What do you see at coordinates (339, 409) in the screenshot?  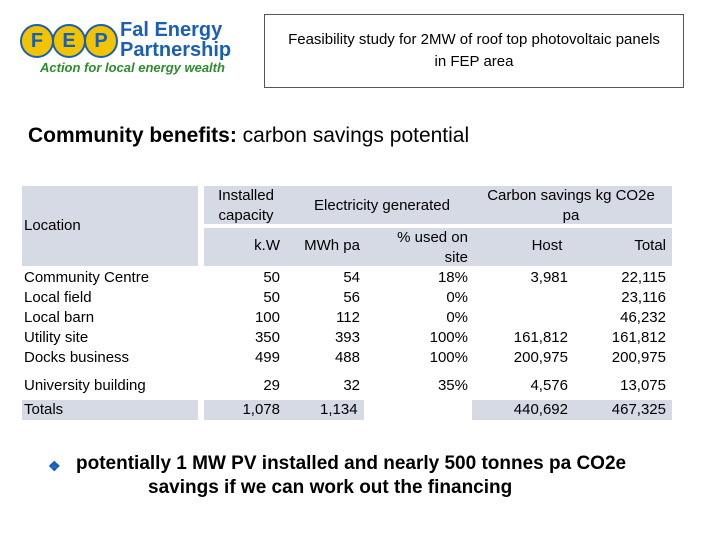 I see `totals-mwh: 1,134` at bounding box center [339, 409].